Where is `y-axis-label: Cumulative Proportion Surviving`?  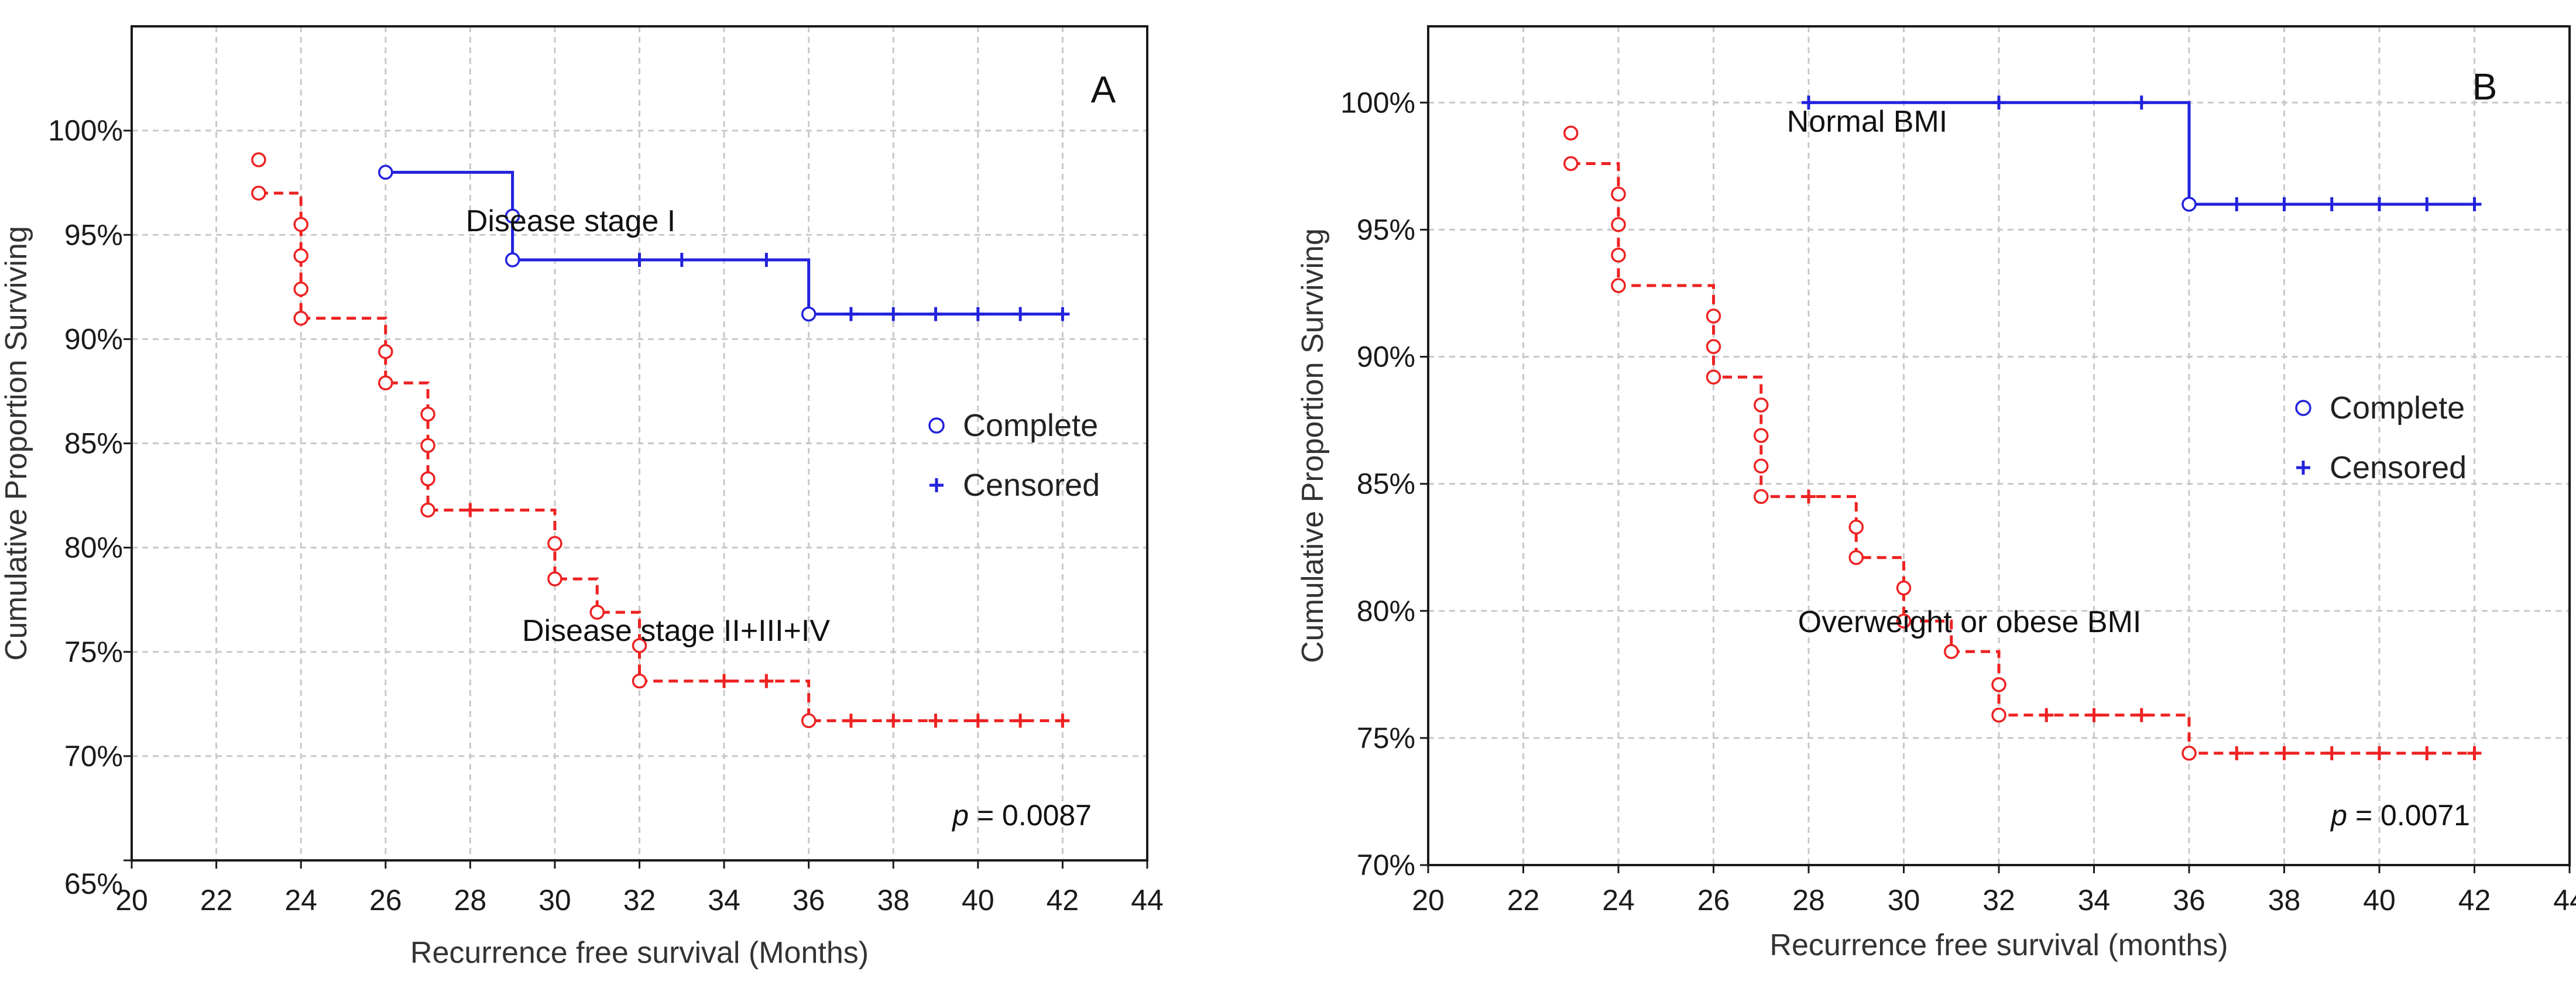
y-axis-label: Cumulative Proportion Surviving is located at coordinates (16, 444).